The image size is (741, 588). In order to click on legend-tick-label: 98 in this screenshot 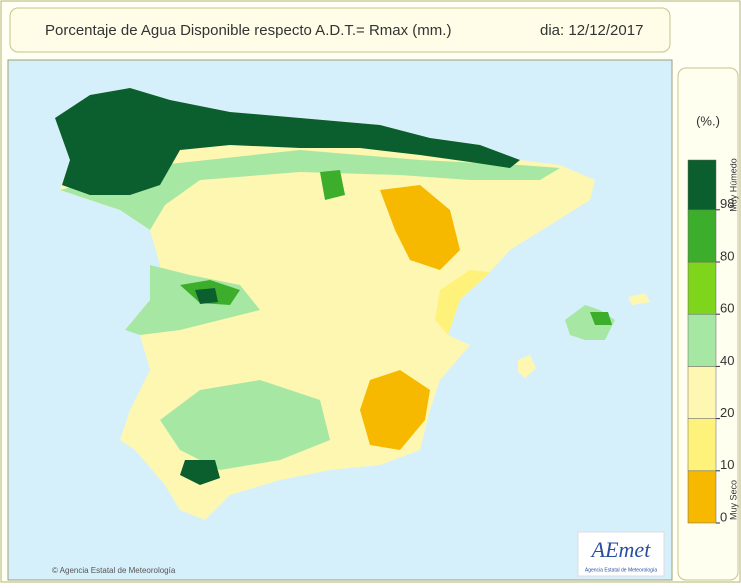, I will do `click(727, 203)`.